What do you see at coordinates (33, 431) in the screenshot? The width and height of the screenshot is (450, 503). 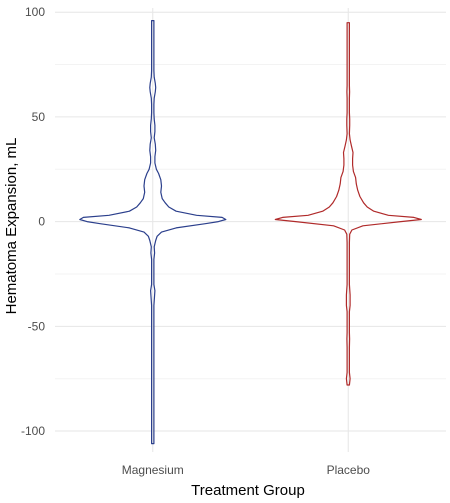 I see `y-tick-label: -100` at bounding box center [33, 431].